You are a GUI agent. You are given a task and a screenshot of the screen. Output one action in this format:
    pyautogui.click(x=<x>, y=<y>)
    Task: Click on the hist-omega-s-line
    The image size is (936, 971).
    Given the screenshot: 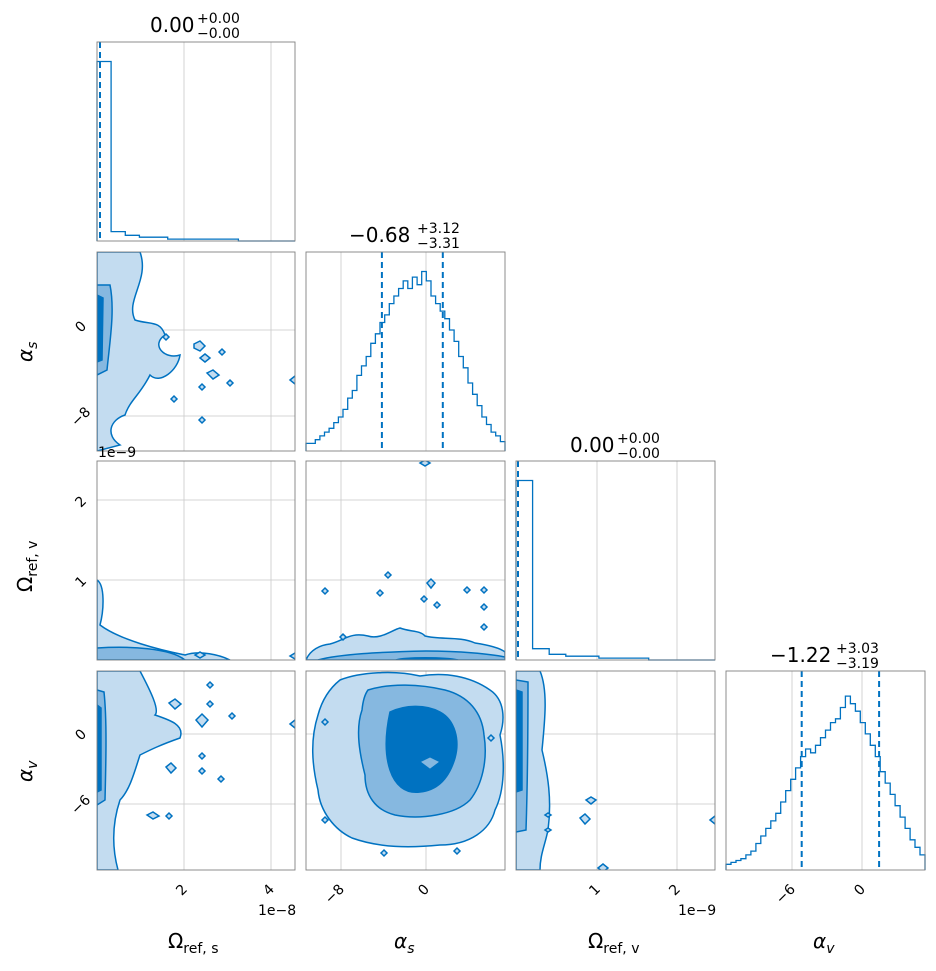 What is the action you would take?
    pyautogui.click(x=195, y=151)
    